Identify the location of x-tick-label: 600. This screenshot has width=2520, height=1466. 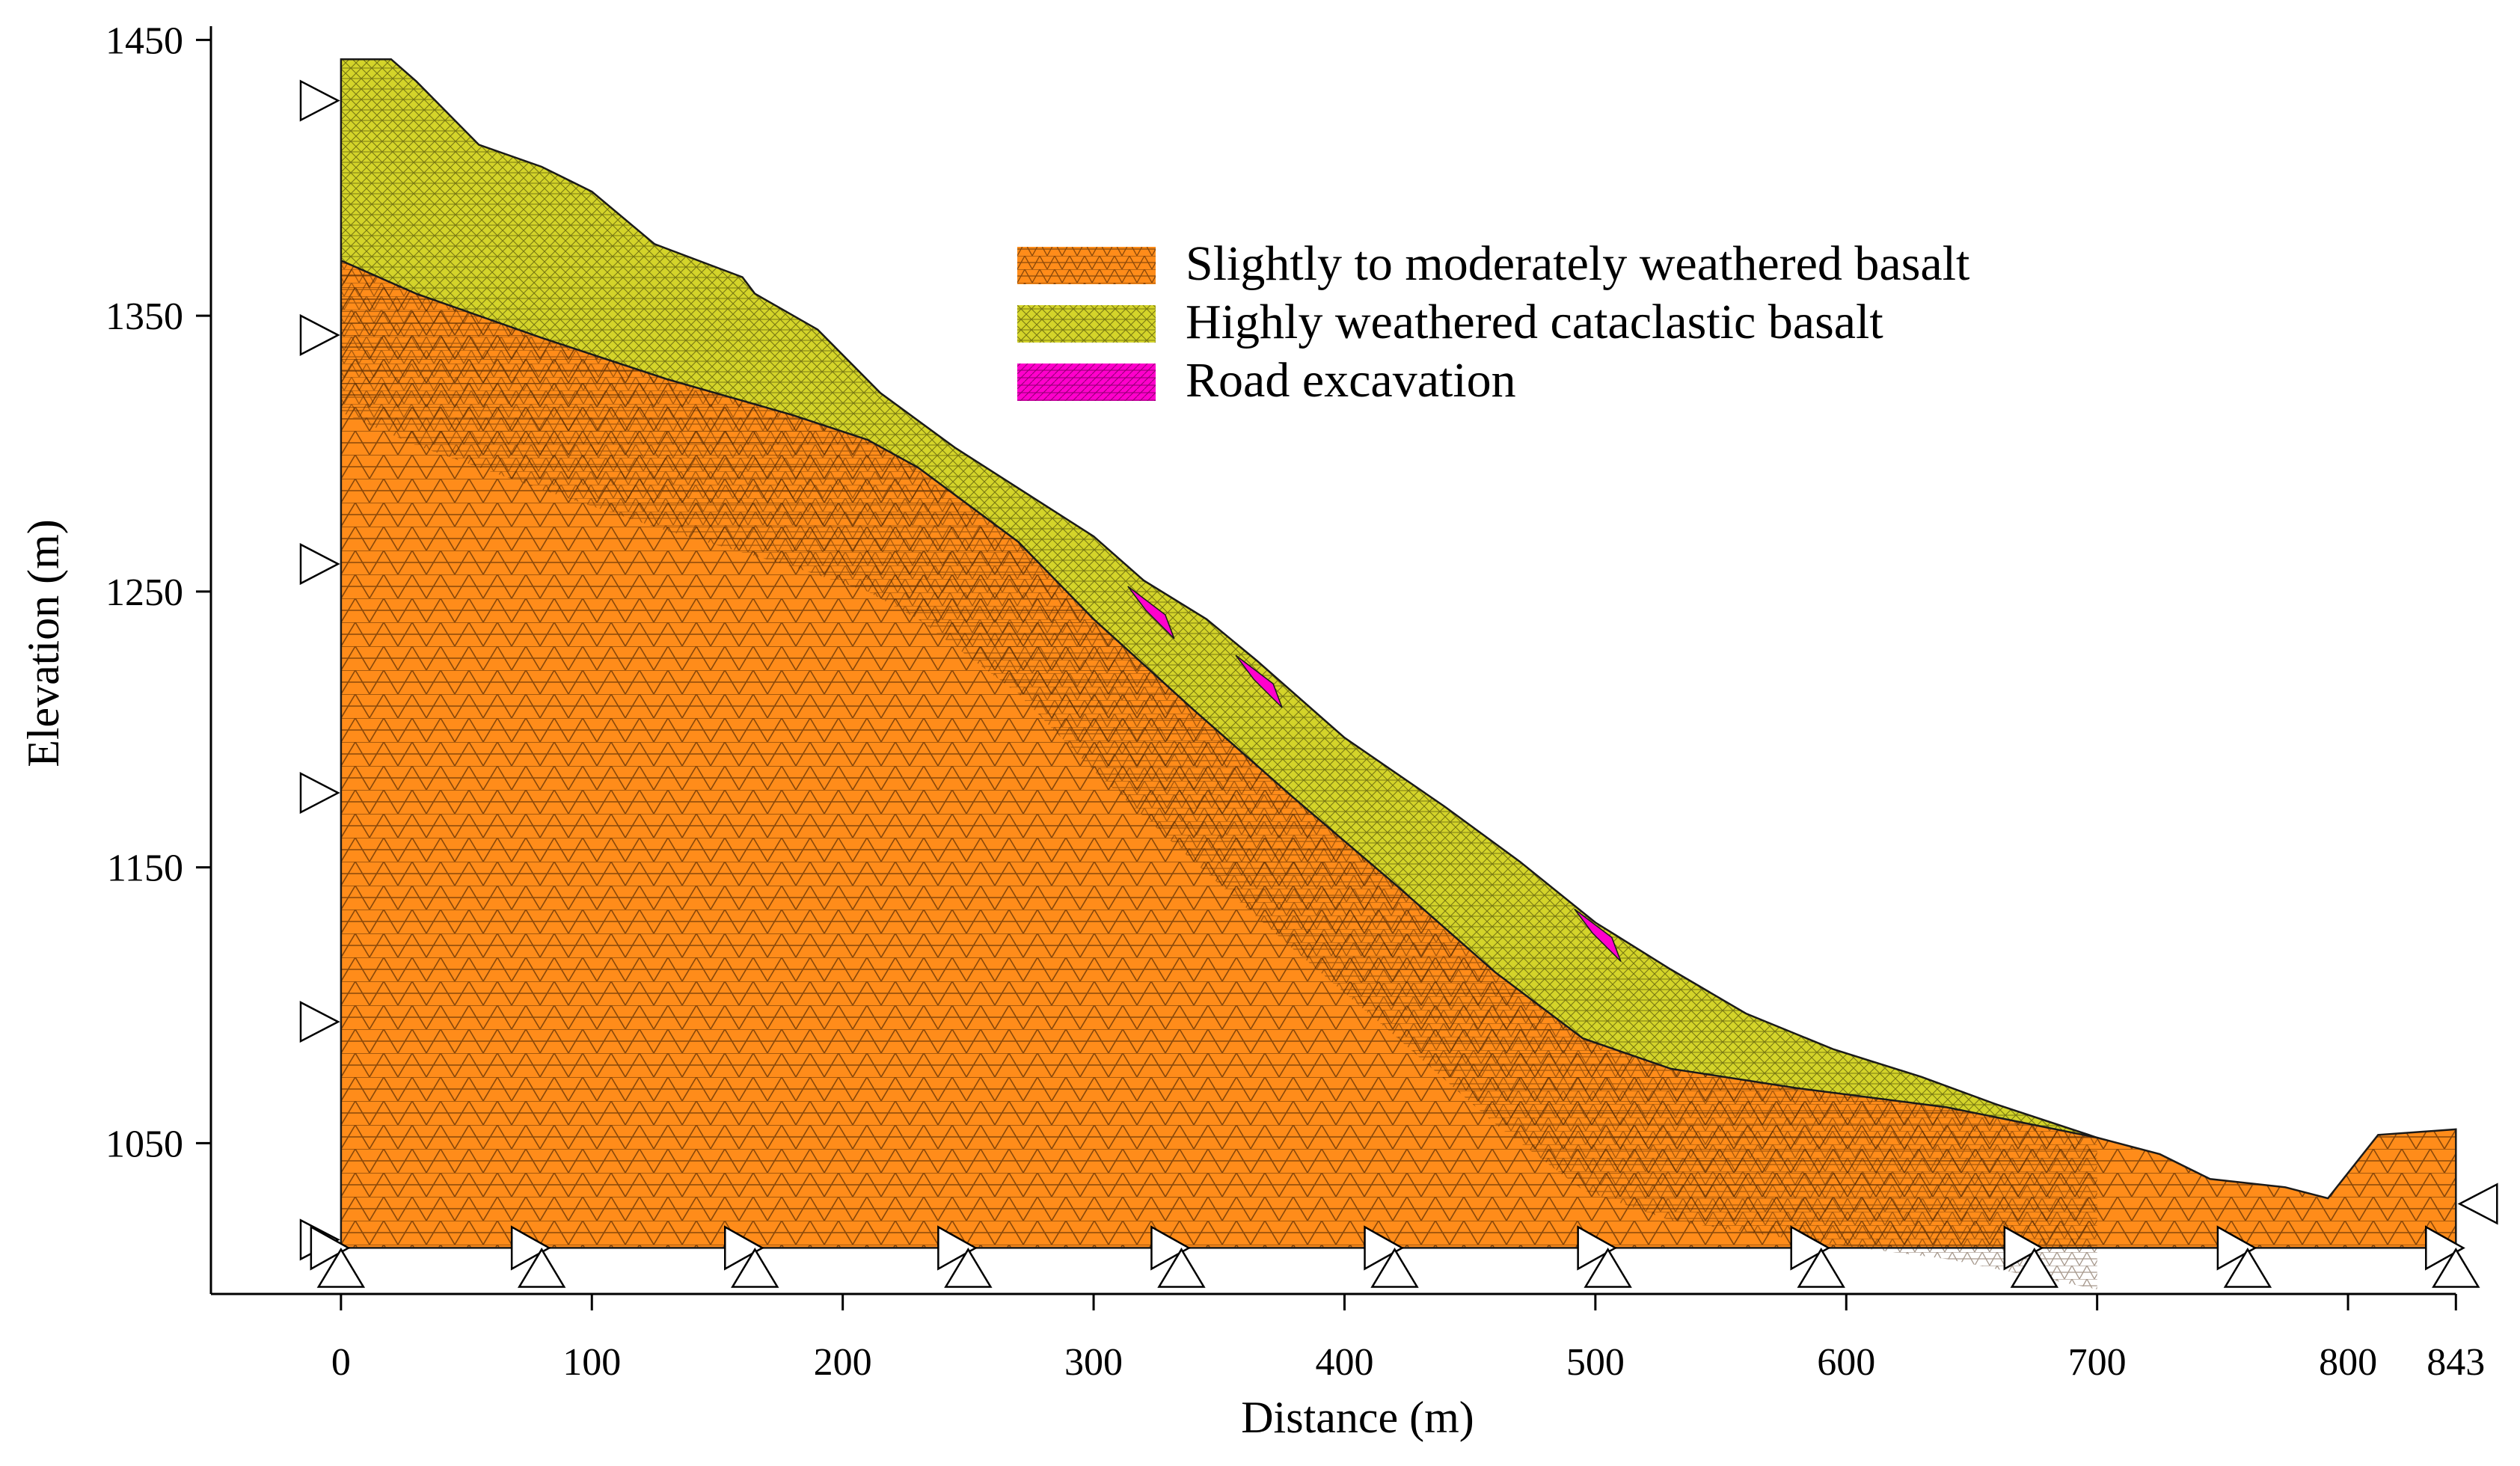
(1846, 1362).